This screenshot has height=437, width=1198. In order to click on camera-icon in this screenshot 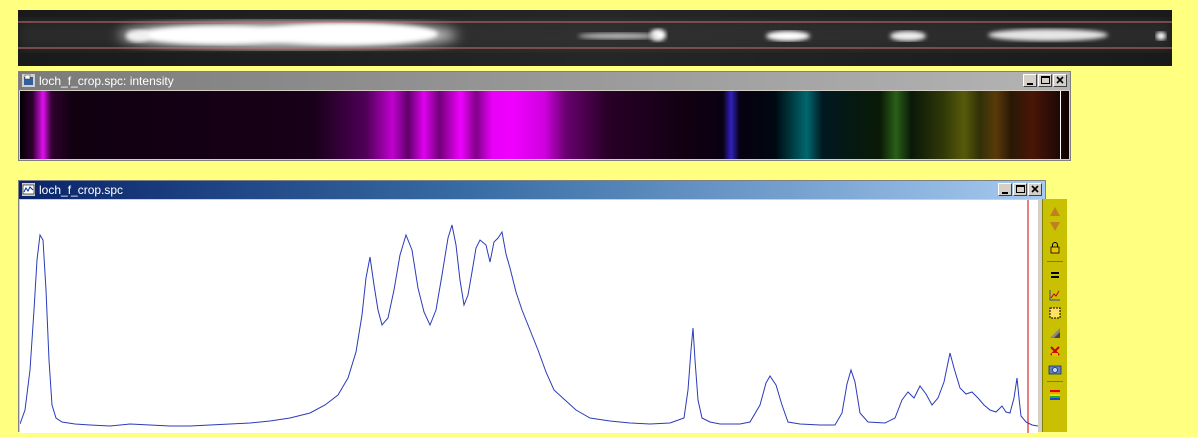, I will do `click(1055, 369)`.